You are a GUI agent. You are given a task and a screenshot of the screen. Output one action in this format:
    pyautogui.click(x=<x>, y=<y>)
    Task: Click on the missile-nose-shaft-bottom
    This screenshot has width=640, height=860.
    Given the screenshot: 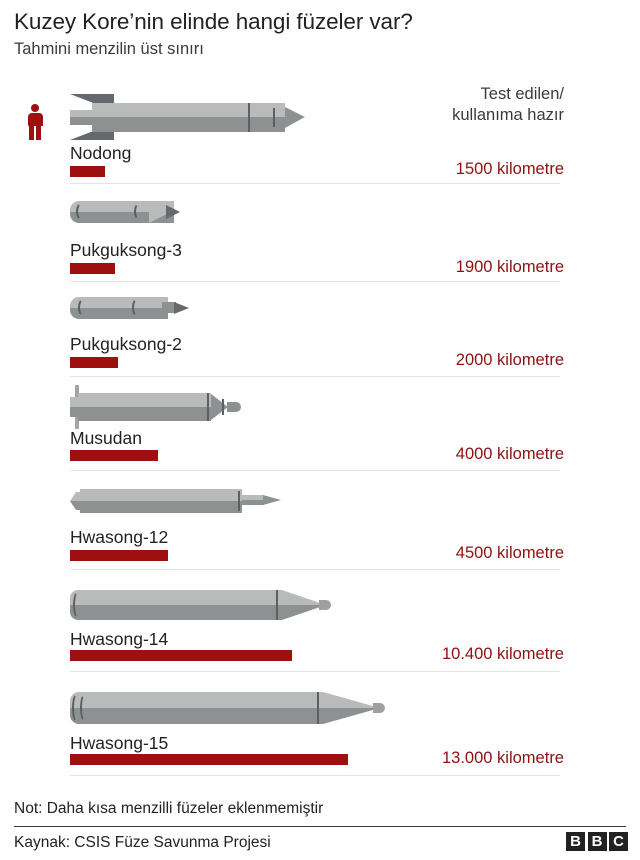 What is the action you would take?
    pyautogui.click(x=253, y=502)
    